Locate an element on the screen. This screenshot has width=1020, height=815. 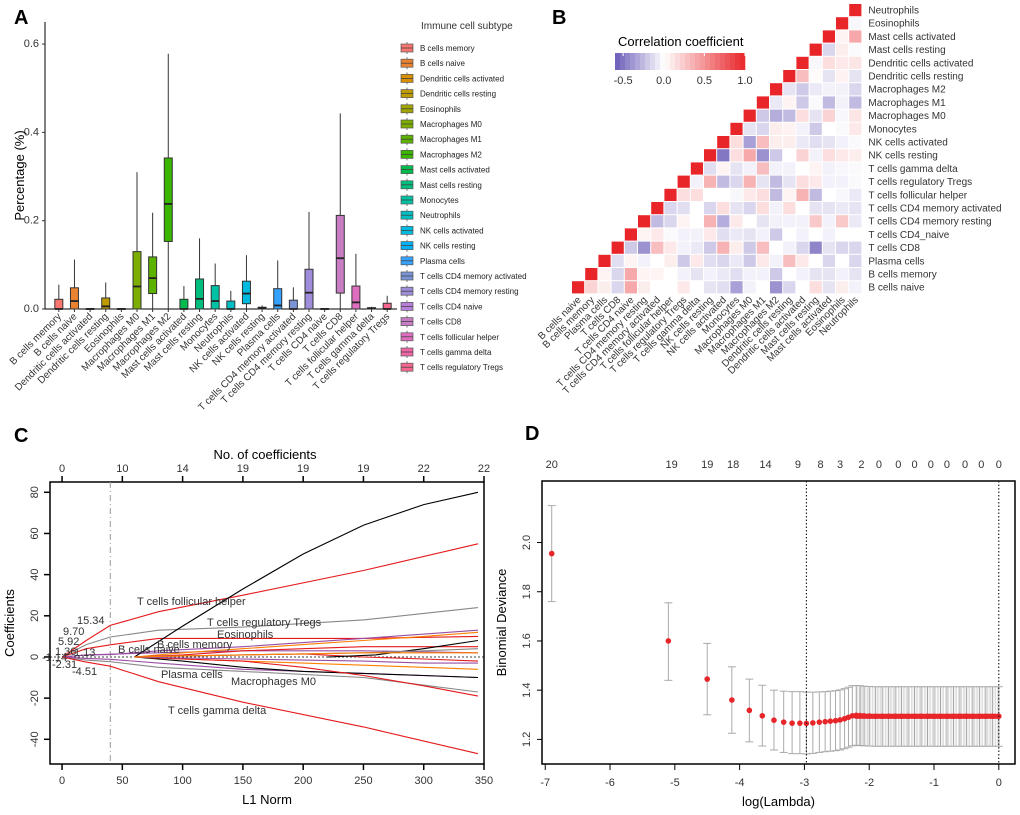
y-axis-title: Binomial Deviance is located at coordinates (501, 623).